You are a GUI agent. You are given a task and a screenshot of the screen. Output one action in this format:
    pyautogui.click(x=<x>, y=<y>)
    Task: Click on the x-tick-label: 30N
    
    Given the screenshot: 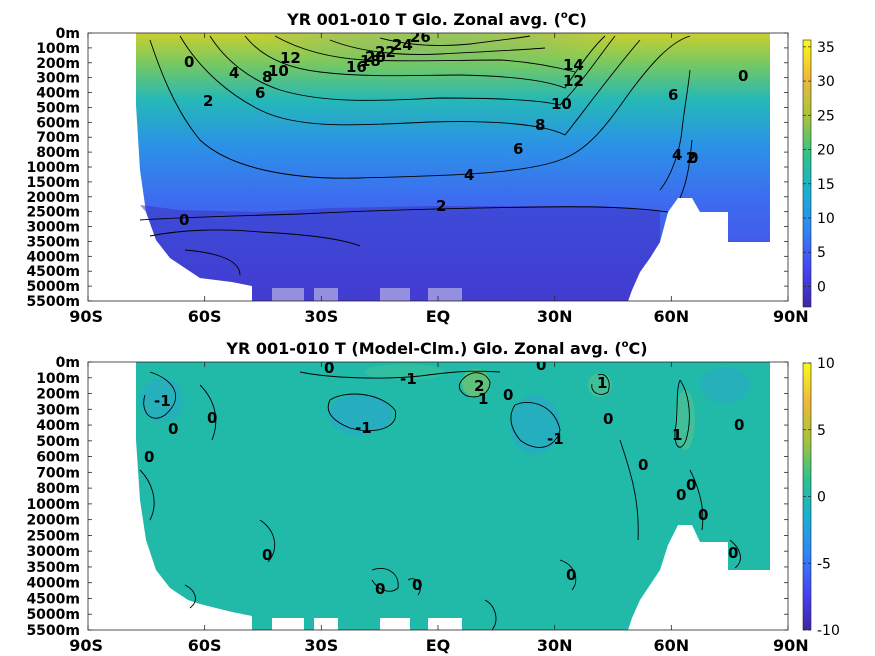 What is the action you would take?
    pyautogui.click(x=555, y=316)
    